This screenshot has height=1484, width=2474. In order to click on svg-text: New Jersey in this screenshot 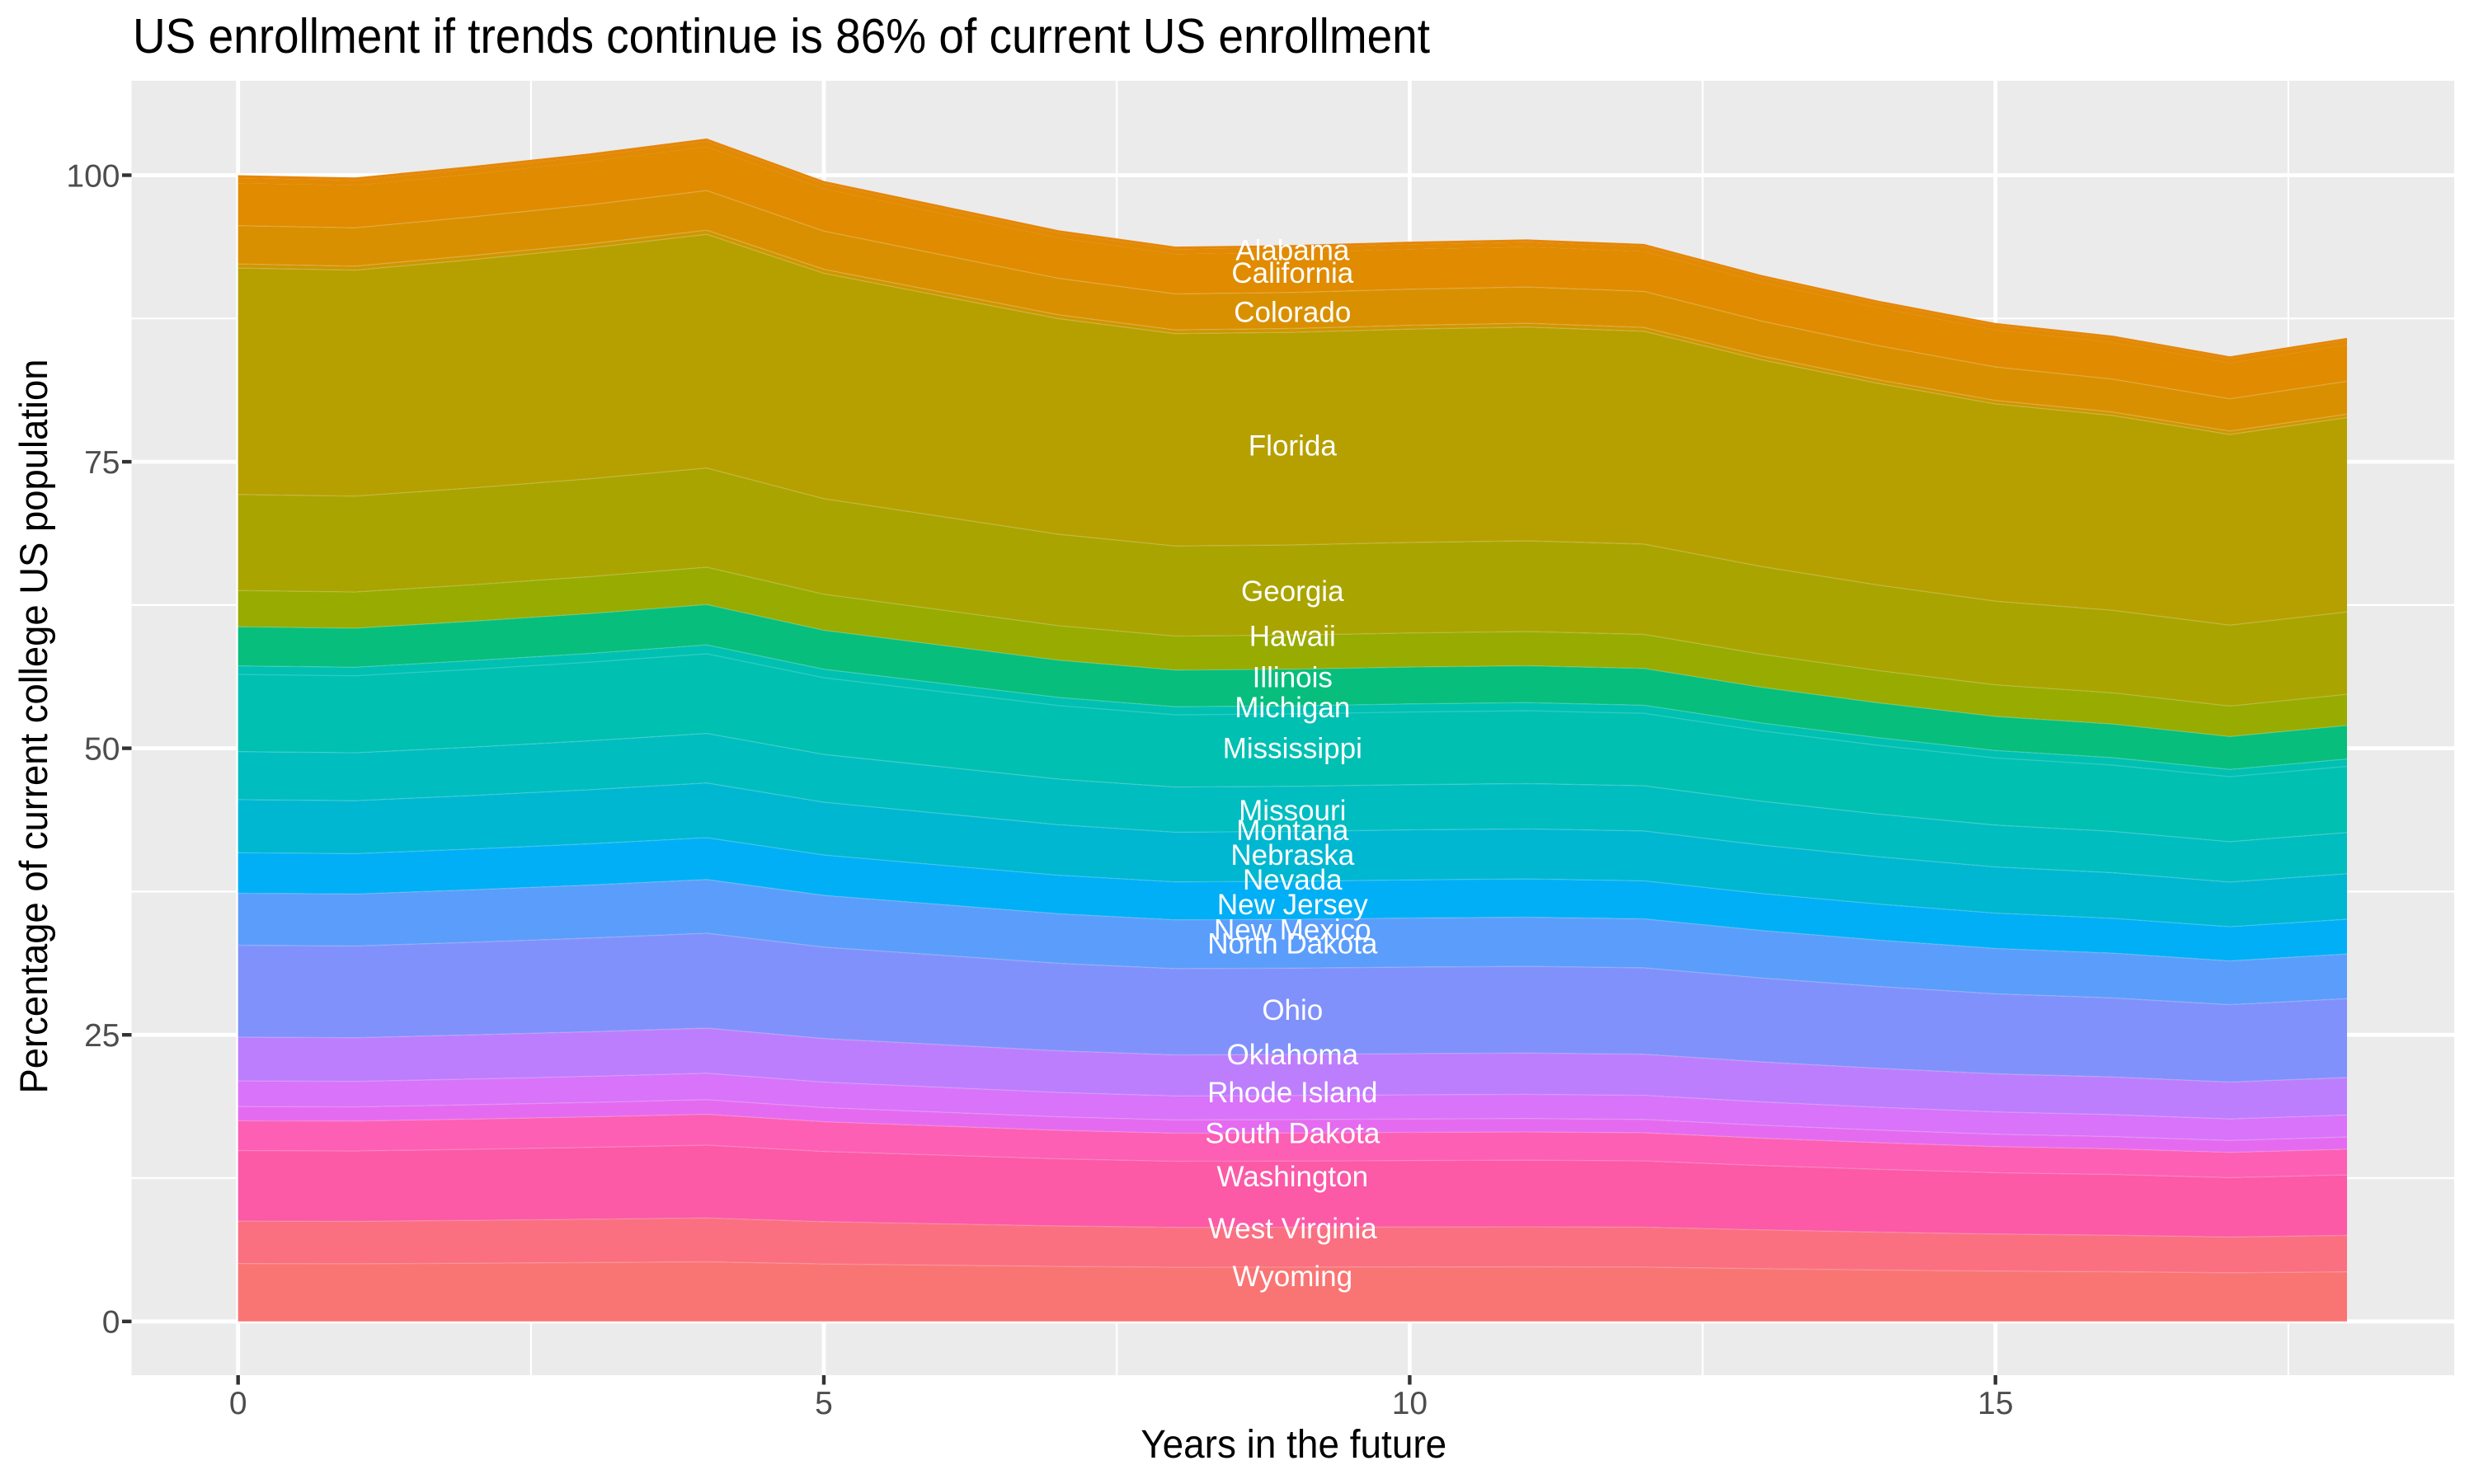, I will do `click(1292, 905)`.